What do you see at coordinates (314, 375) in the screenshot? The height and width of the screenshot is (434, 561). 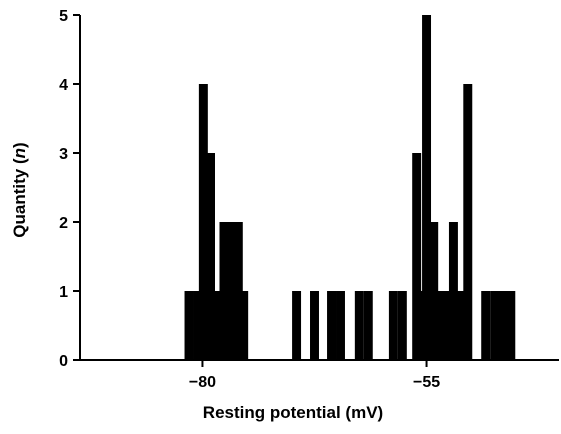 I see `x-ticks-layer: −80 −55` at bounding box center [314, 375].